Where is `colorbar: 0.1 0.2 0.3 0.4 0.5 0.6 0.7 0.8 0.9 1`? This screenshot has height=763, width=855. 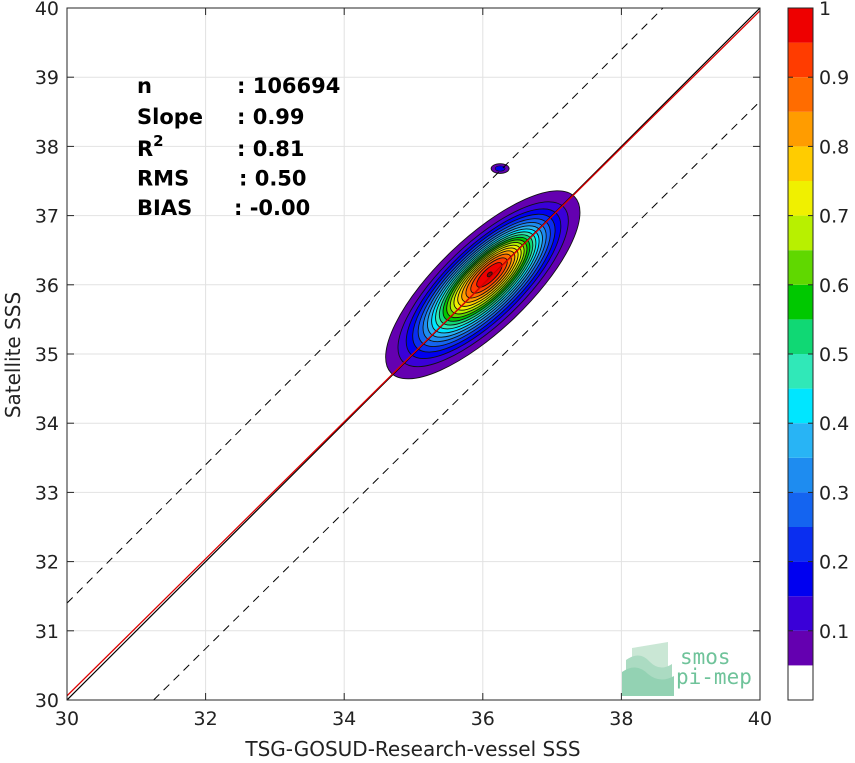
colorbar: 0.1 0.2 0.3 0.4 0.5 0.6 0.7 0.8 0.9 1 is located at coordinates (818, 350).